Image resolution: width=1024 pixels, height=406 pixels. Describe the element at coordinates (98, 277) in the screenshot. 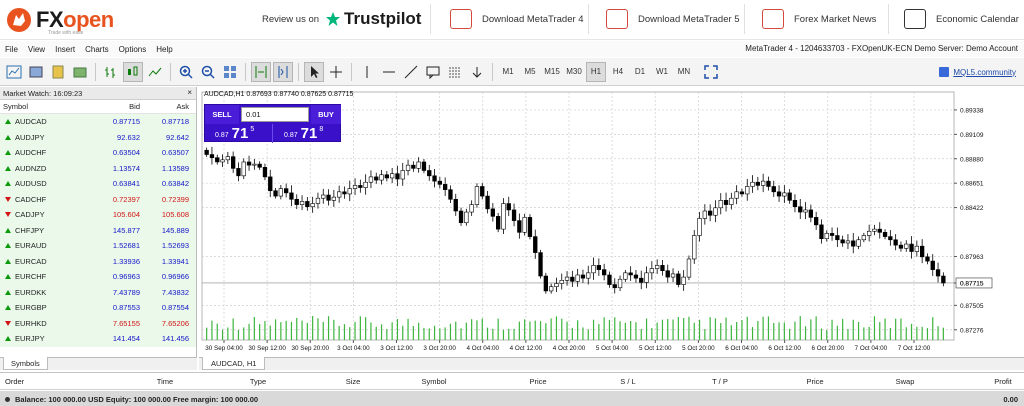

I see `market-watch-row: EURCHF 0.96963 0.96966` at that location.